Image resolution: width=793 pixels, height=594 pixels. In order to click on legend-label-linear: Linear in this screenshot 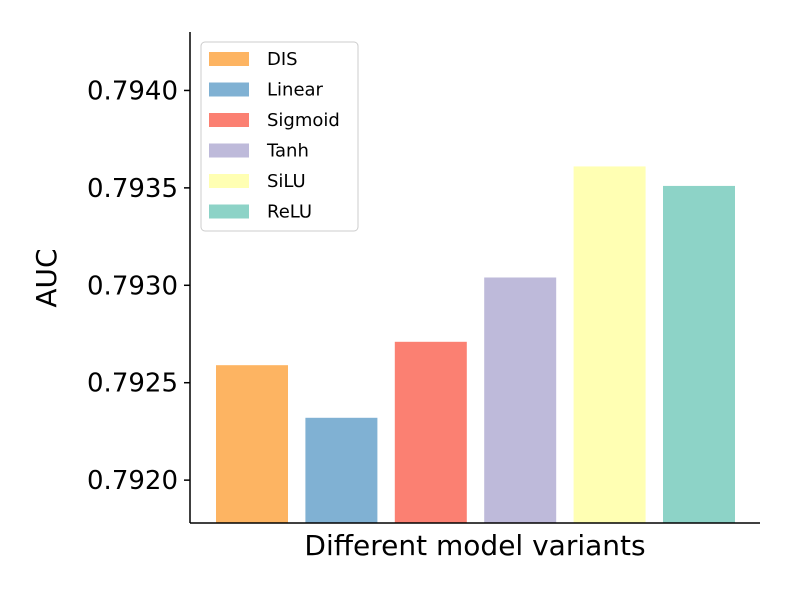, I will do `click(295, 90)`.